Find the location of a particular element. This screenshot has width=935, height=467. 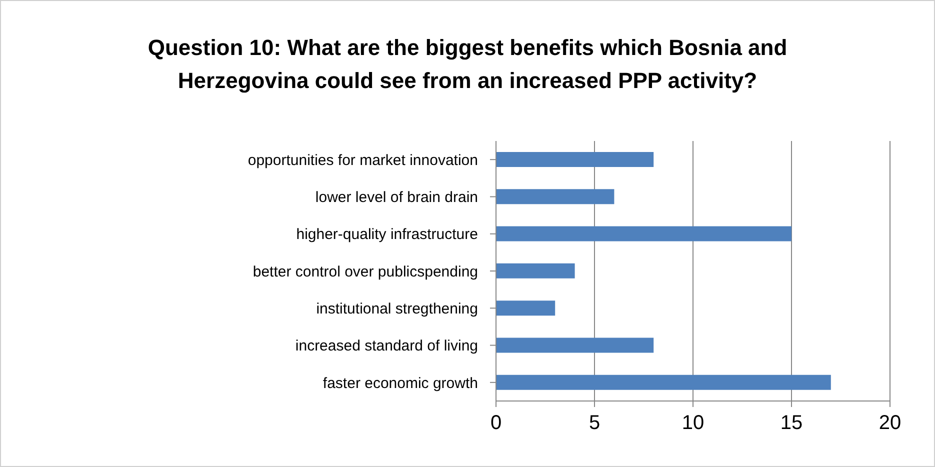

y-tick-label: higher-quality infrastructure is located at coordinates (387, 235).